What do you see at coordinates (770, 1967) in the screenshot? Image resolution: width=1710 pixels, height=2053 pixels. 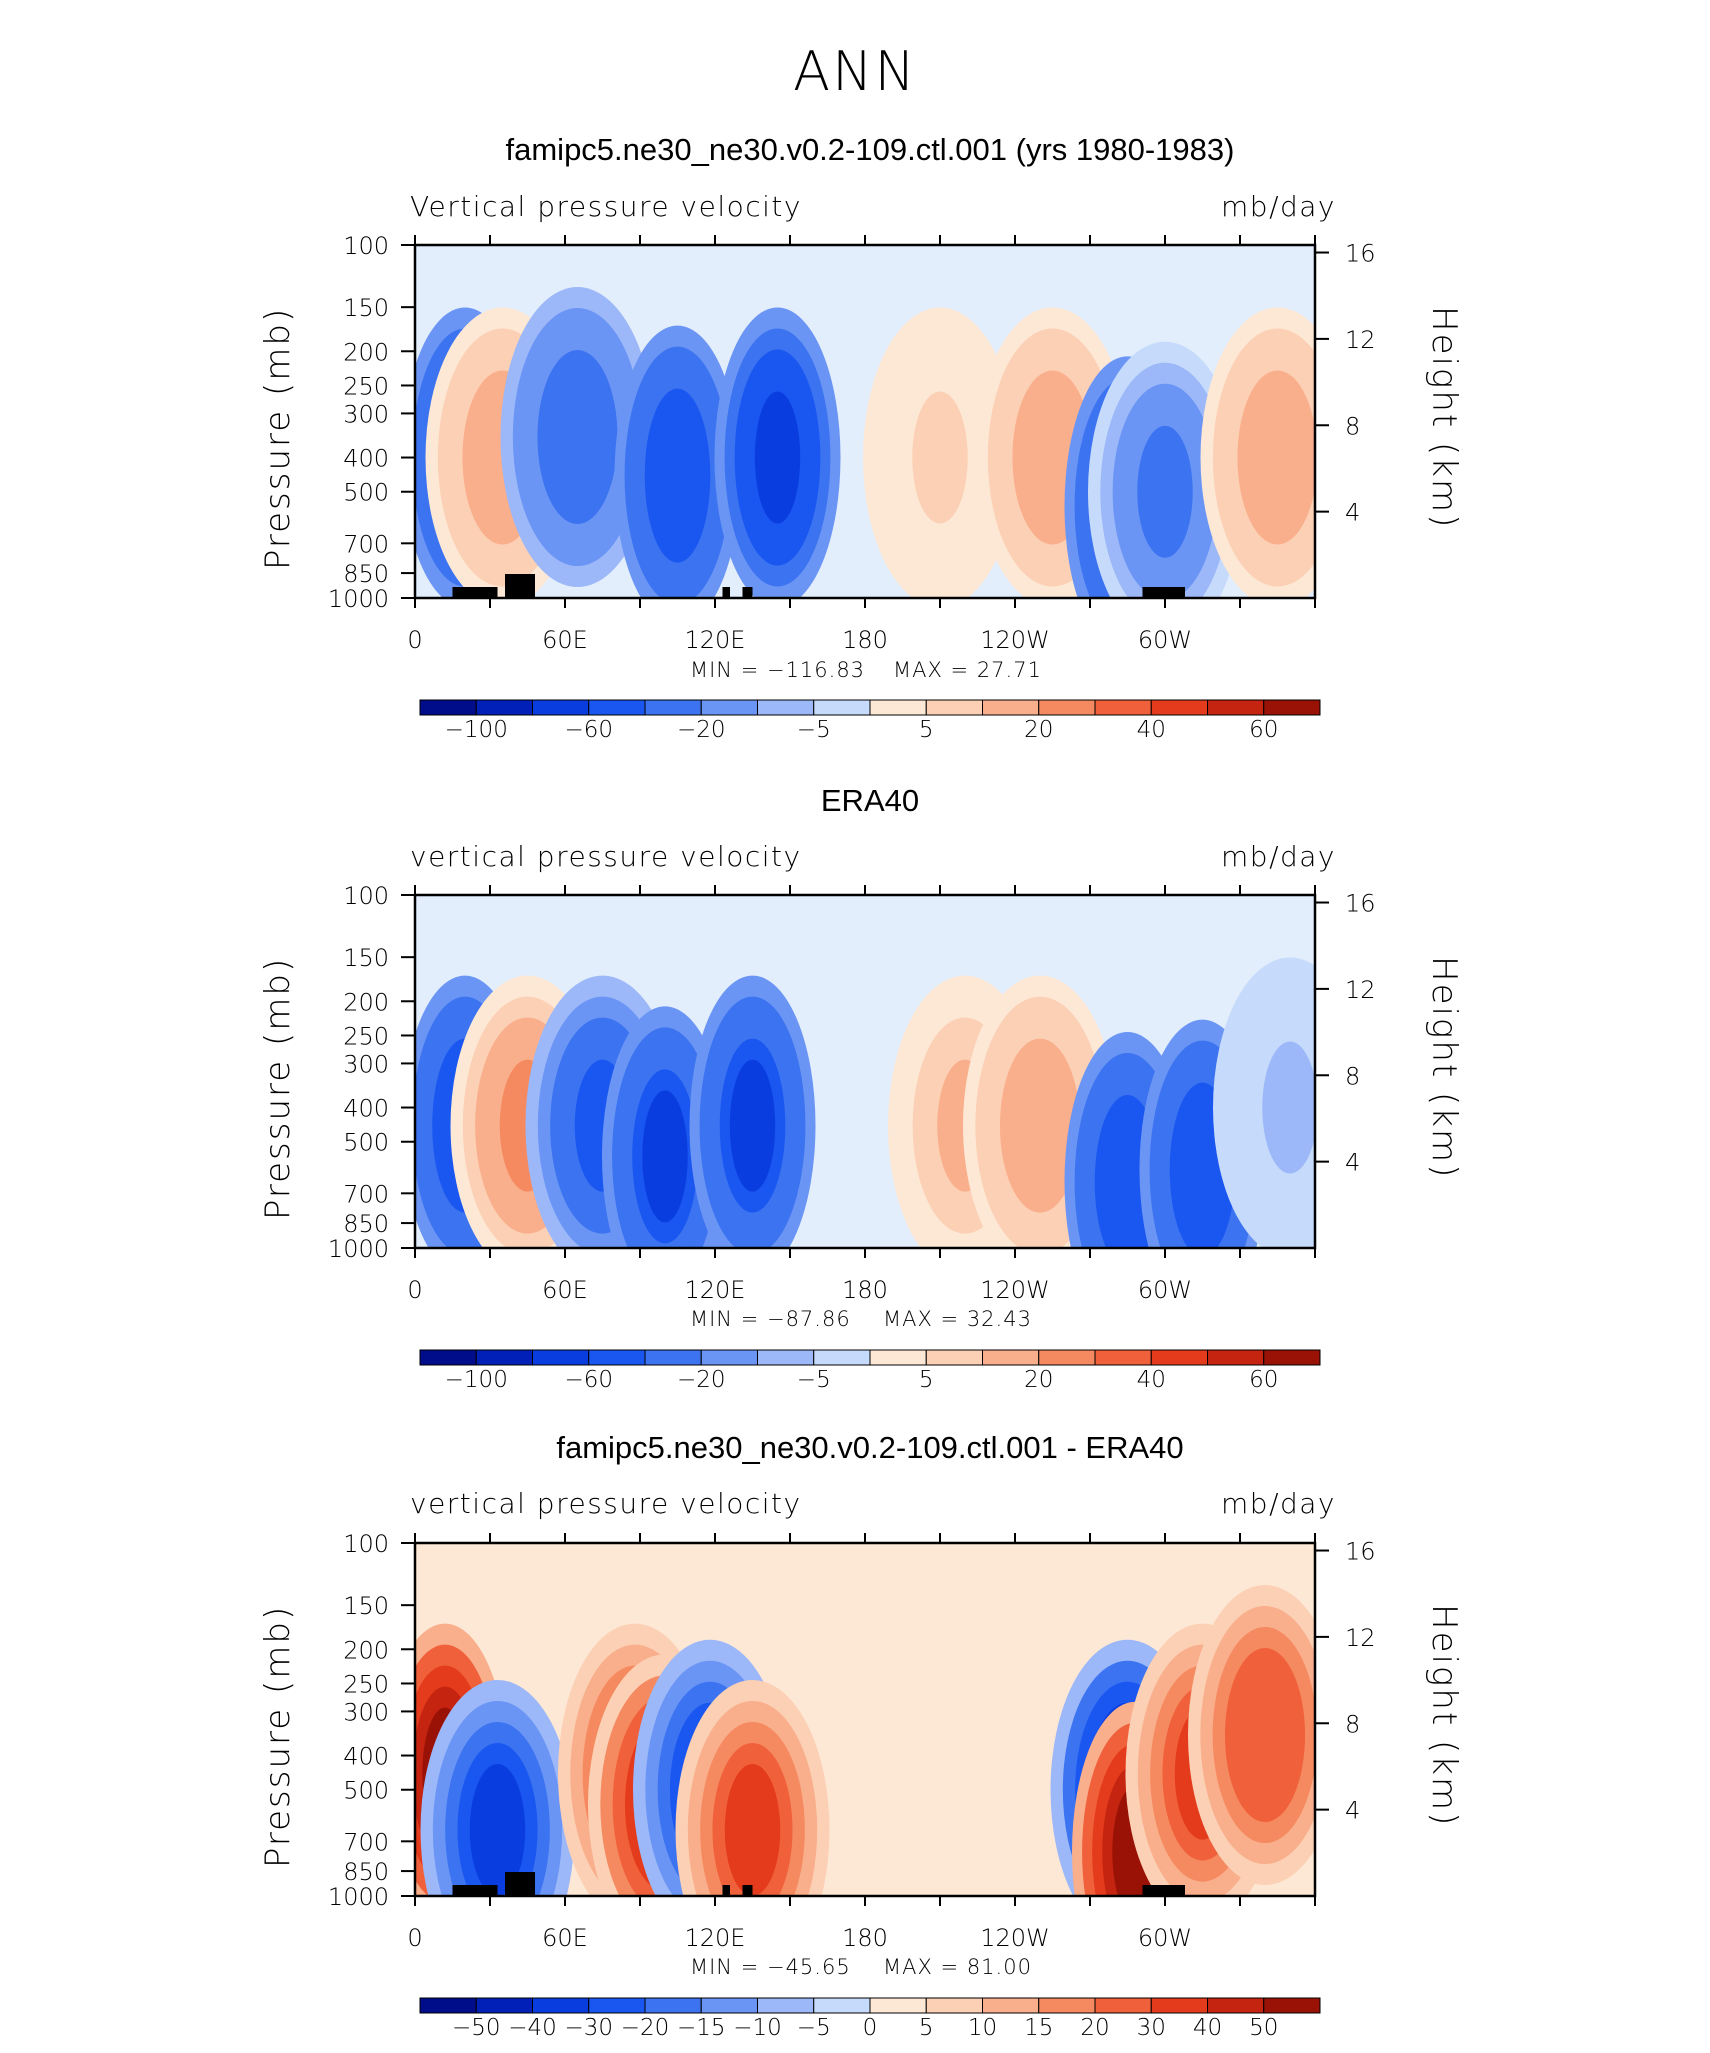 I see `panel-3-min: MIN = −45.65` at bounding box center [770, 1967].